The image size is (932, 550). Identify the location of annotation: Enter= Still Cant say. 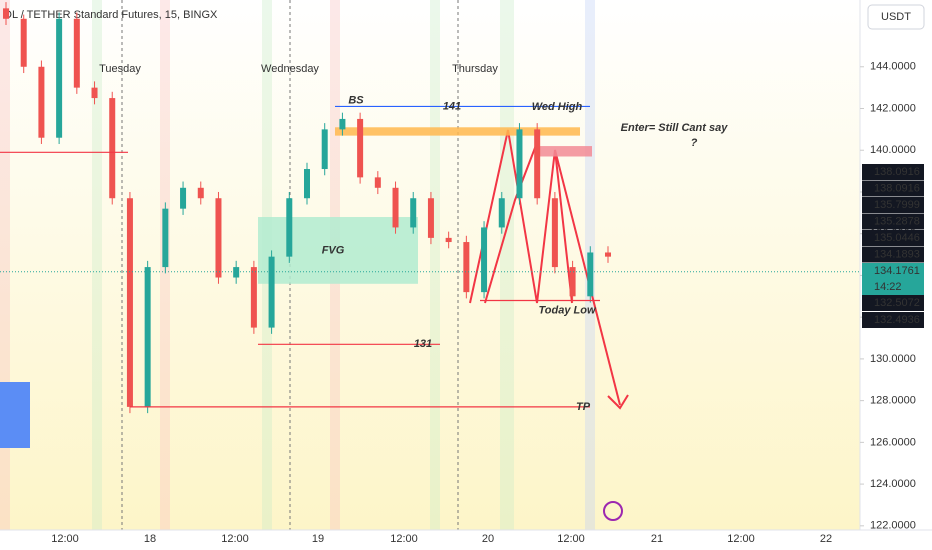
(675, 128).